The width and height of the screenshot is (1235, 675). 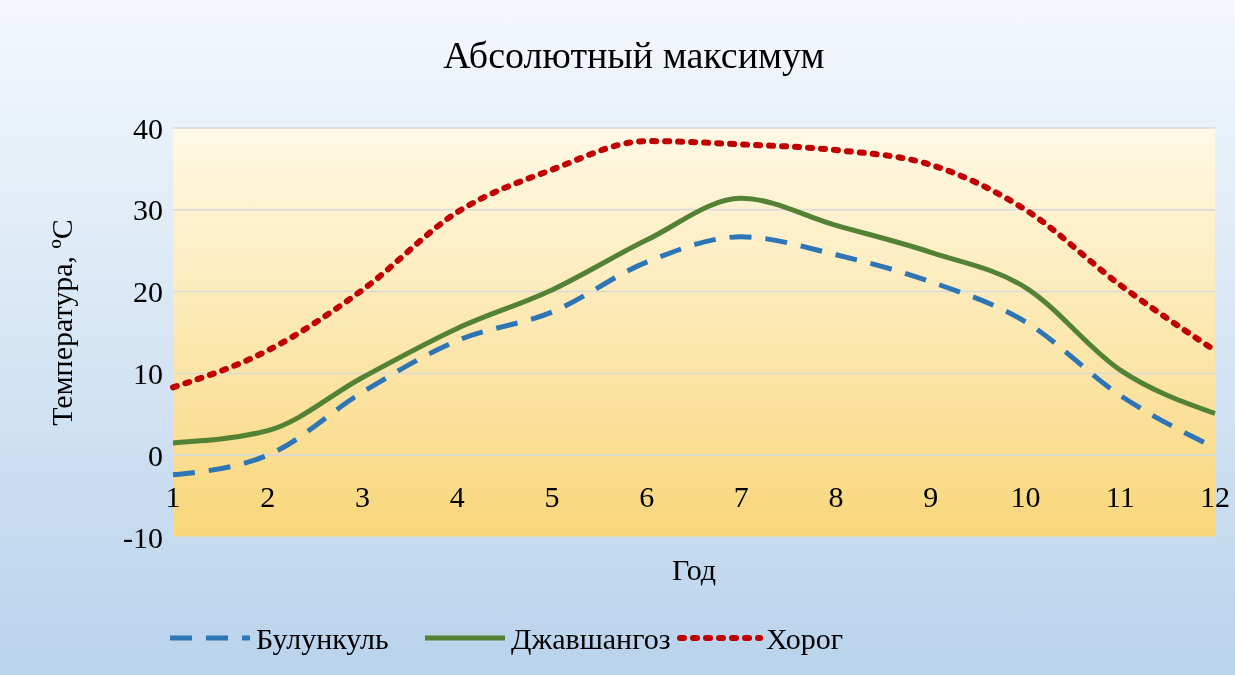 I want to click on legend-label: Джавшангоз, so click(x=591, y=638).